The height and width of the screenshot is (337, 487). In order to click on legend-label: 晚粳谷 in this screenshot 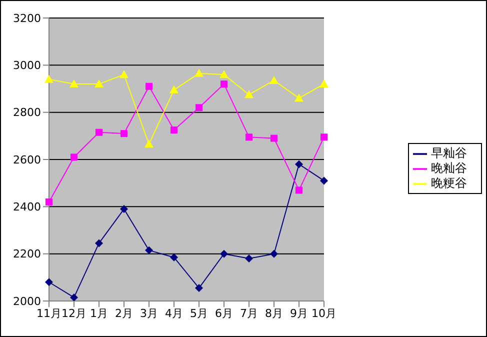, I will do `click(449, 183)`.